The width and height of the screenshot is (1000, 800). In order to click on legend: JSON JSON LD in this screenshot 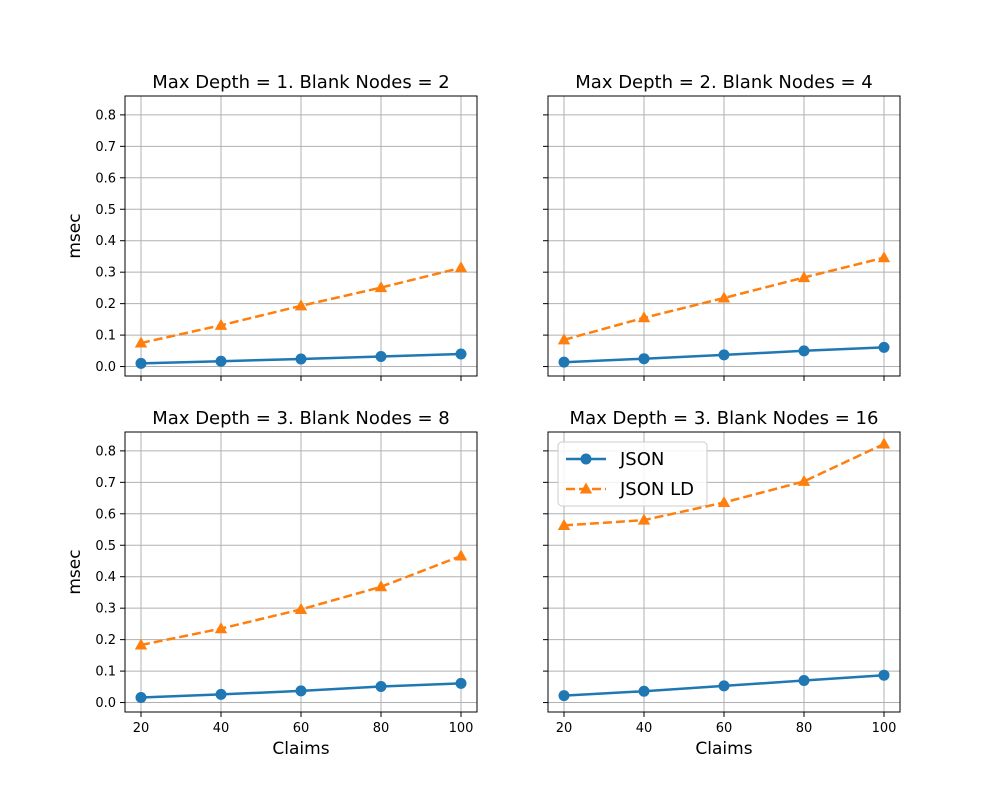, I will do `click(632, 474)`.